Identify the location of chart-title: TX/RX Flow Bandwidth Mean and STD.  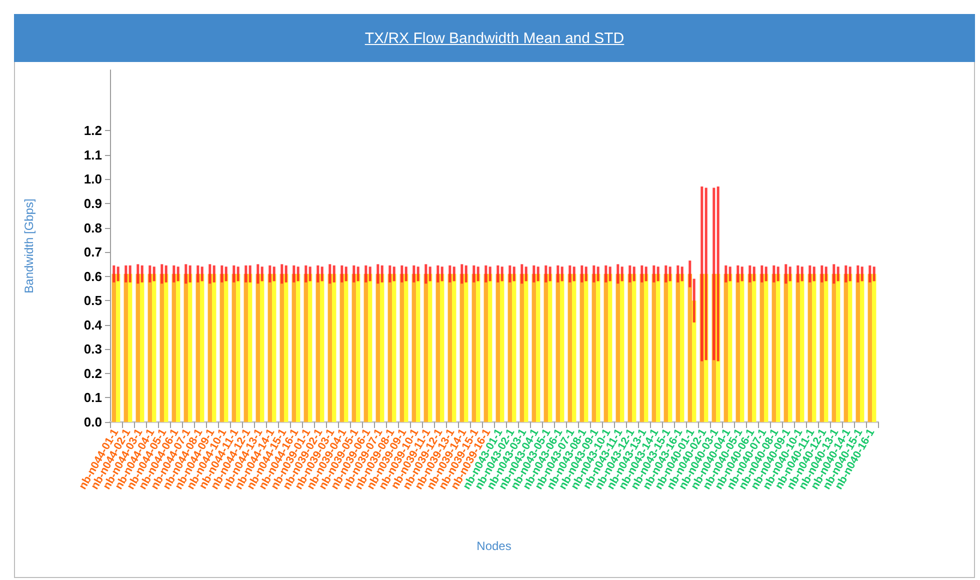
(494, 38).